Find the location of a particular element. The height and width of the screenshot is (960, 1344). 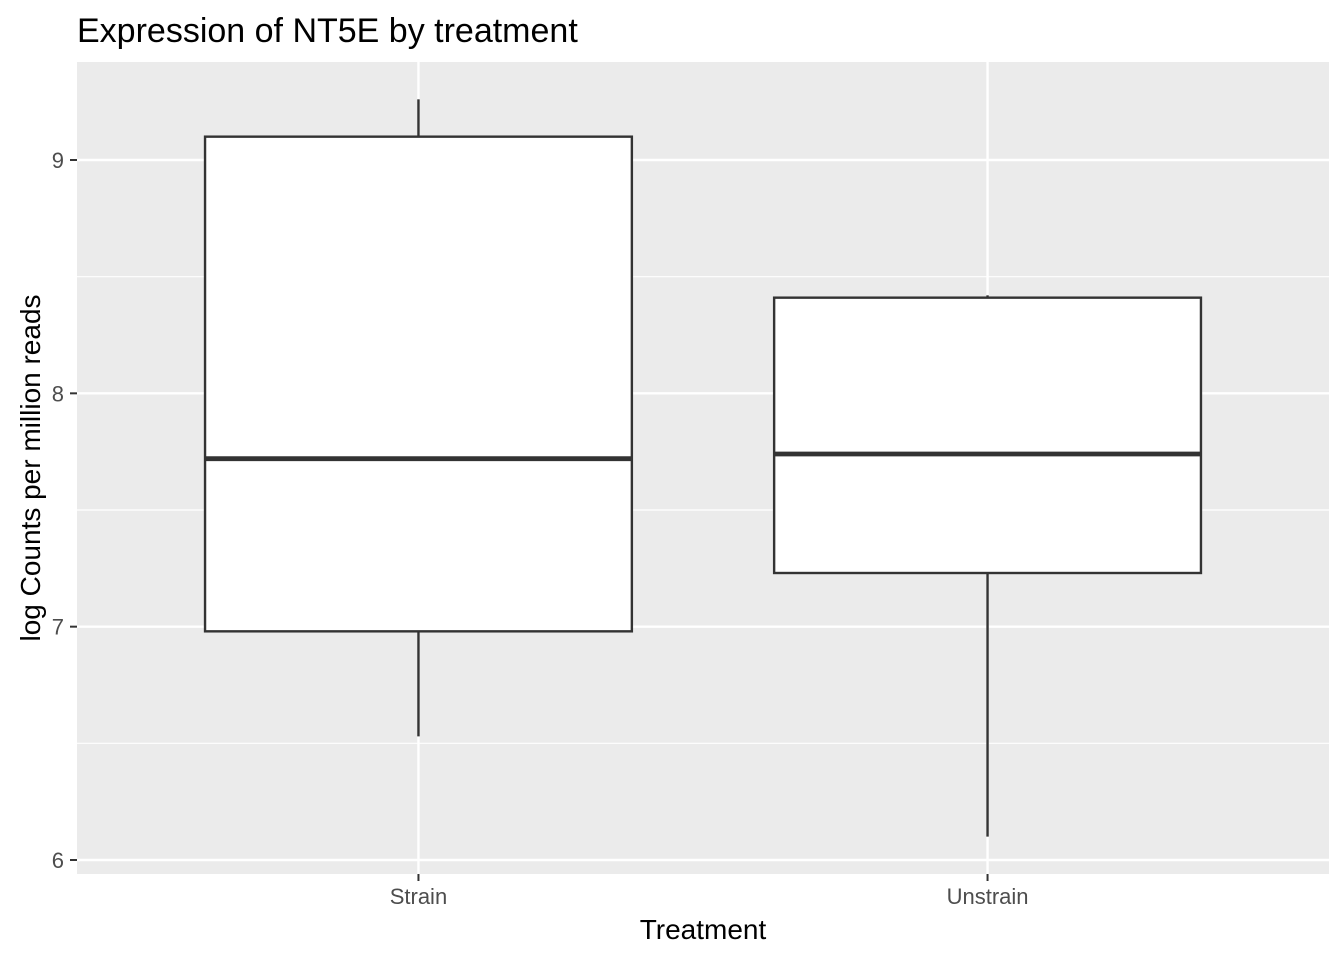

y-tick-label: 9 is located at coordinates (58, 160).